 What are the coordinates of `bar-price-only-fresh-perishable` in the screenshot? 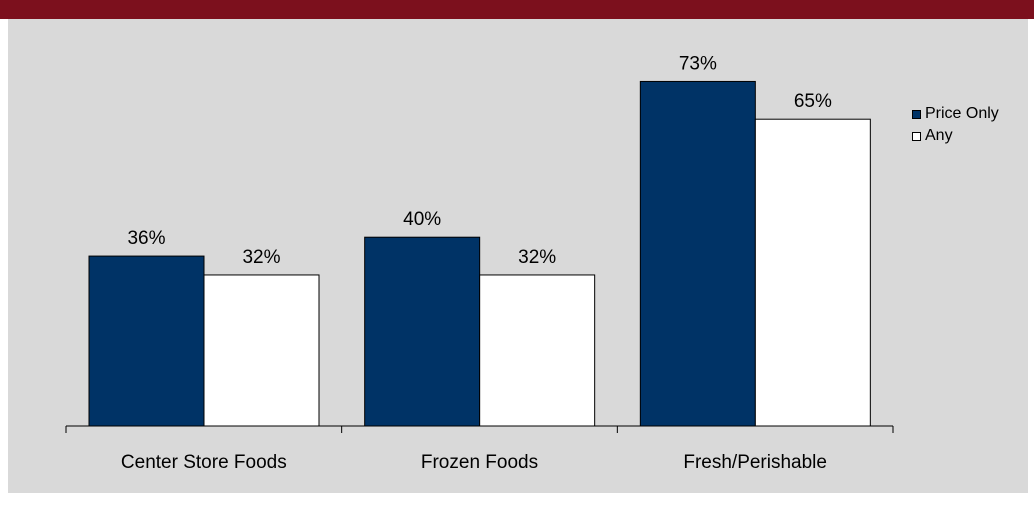 It's located at (697, 253).